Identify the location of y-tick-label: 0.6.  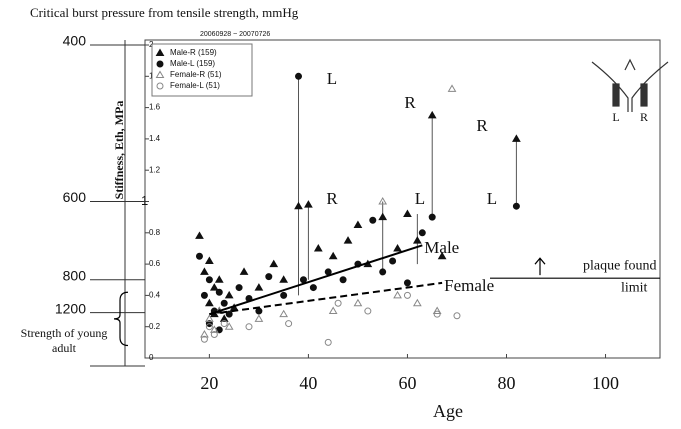
(155, 263).